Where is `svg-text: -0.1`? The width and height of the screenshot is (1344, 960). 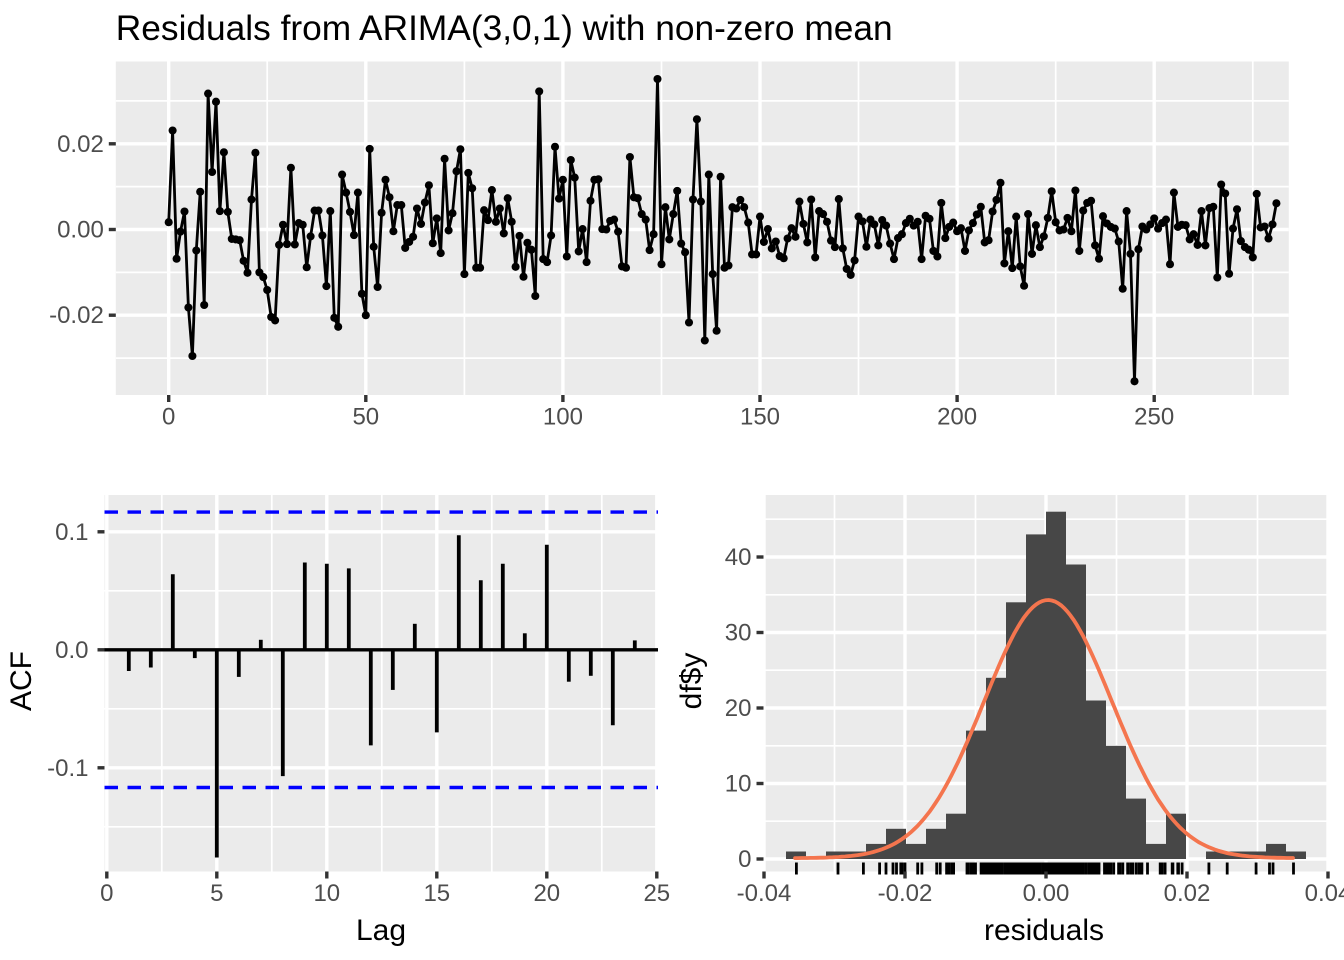 svg-text: -0.1 is located at coordinates (67, 768).